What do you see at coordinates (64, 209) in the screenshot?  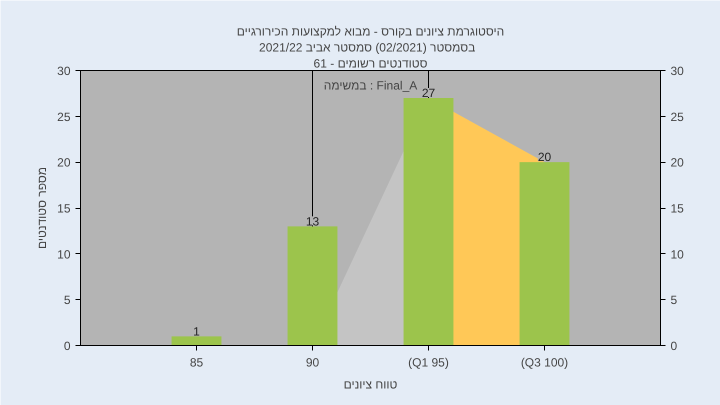 I see `y-tick-label: 15` at bounding box center [64, 209].